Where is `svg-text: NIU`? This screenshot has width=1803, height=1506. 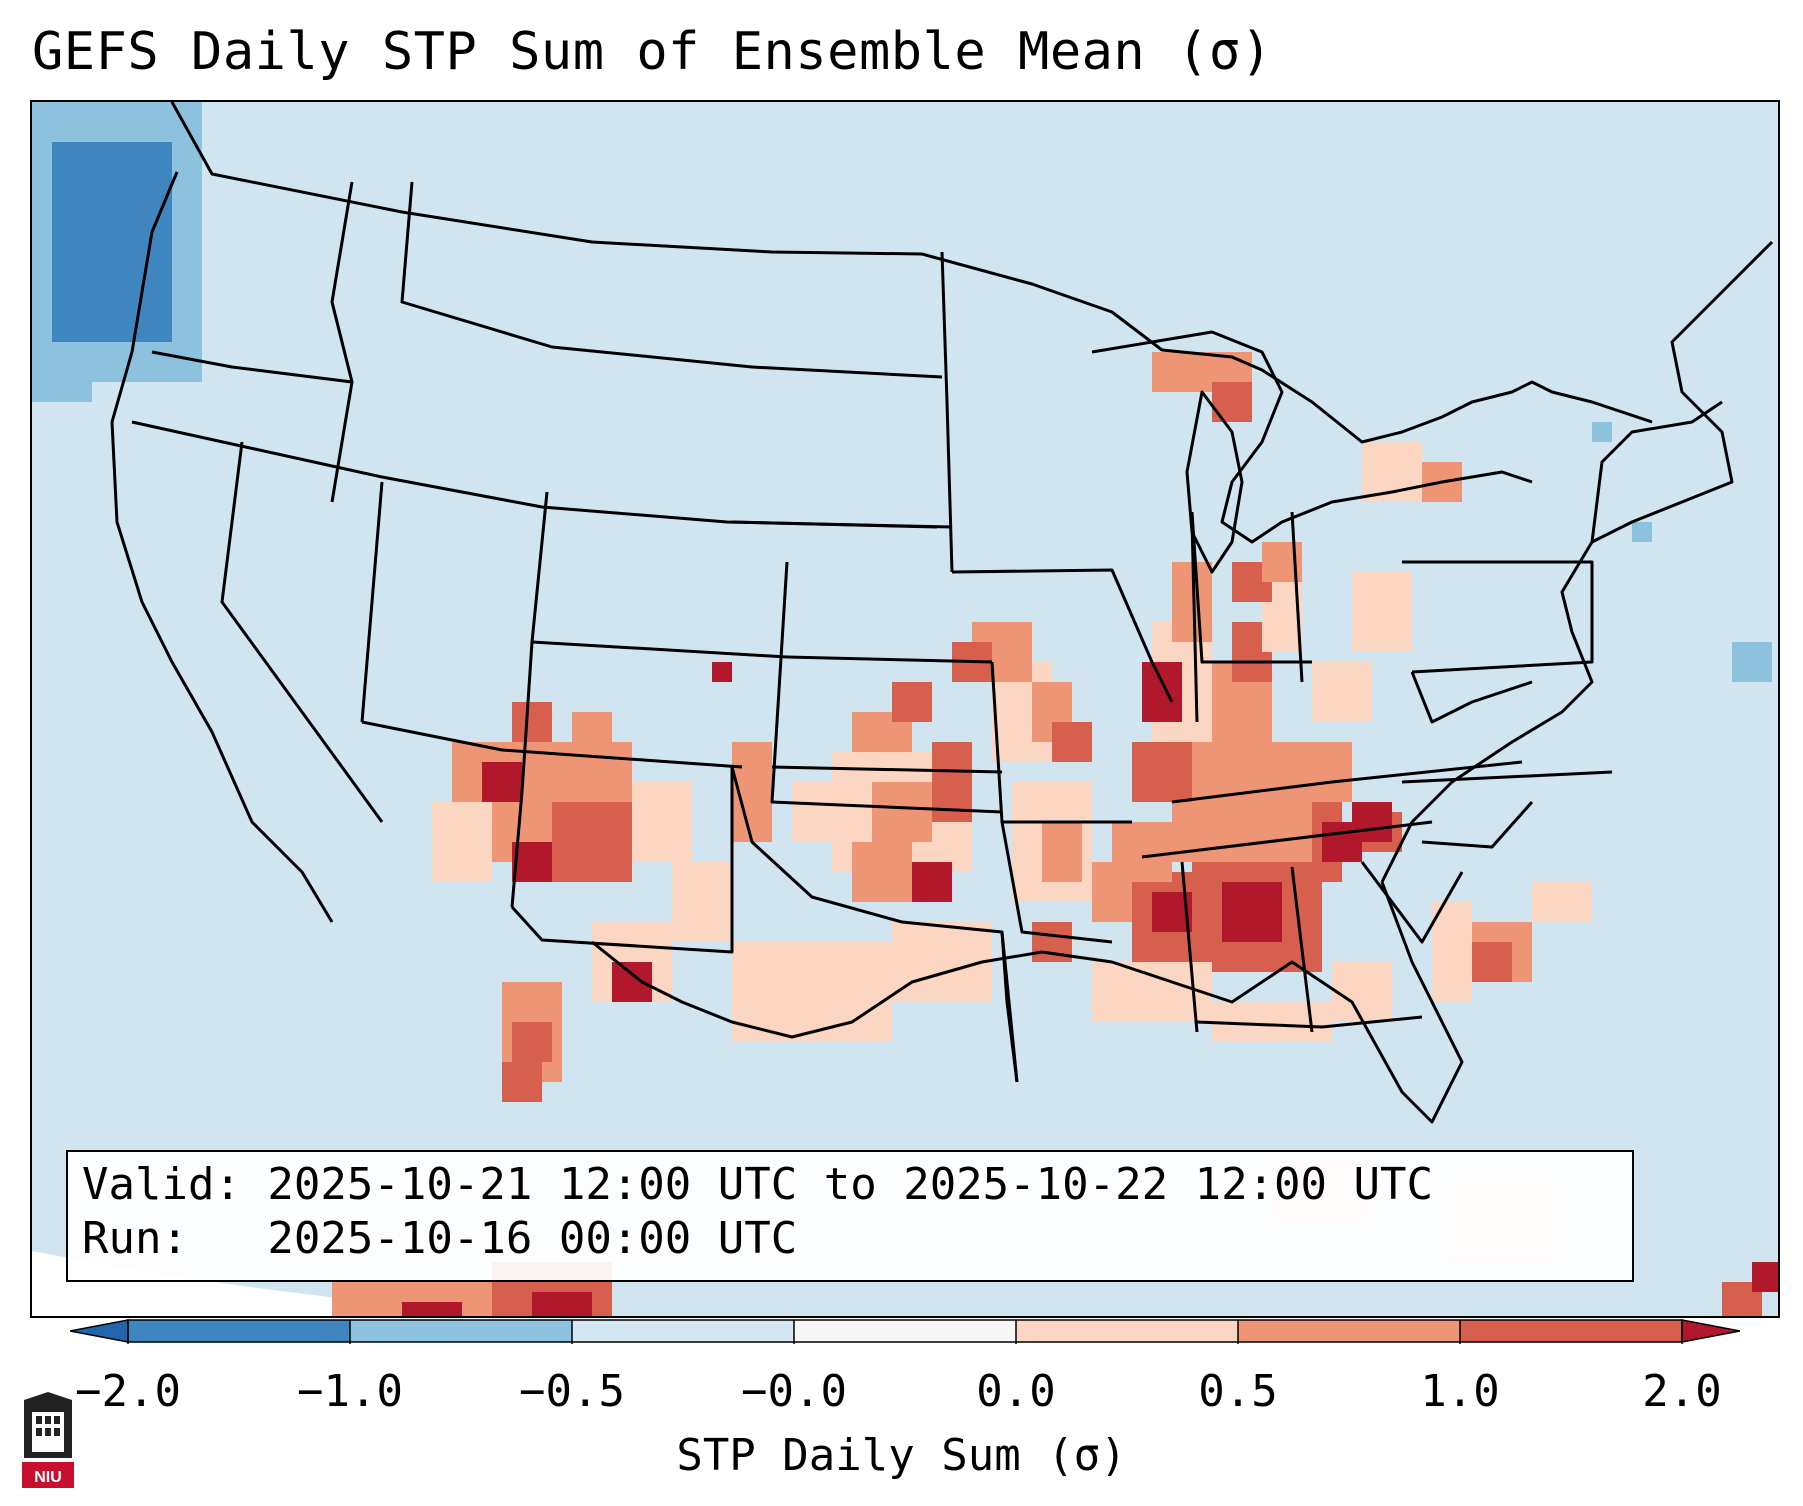
svg-text: NIU is located at coordinates (48, 1477).